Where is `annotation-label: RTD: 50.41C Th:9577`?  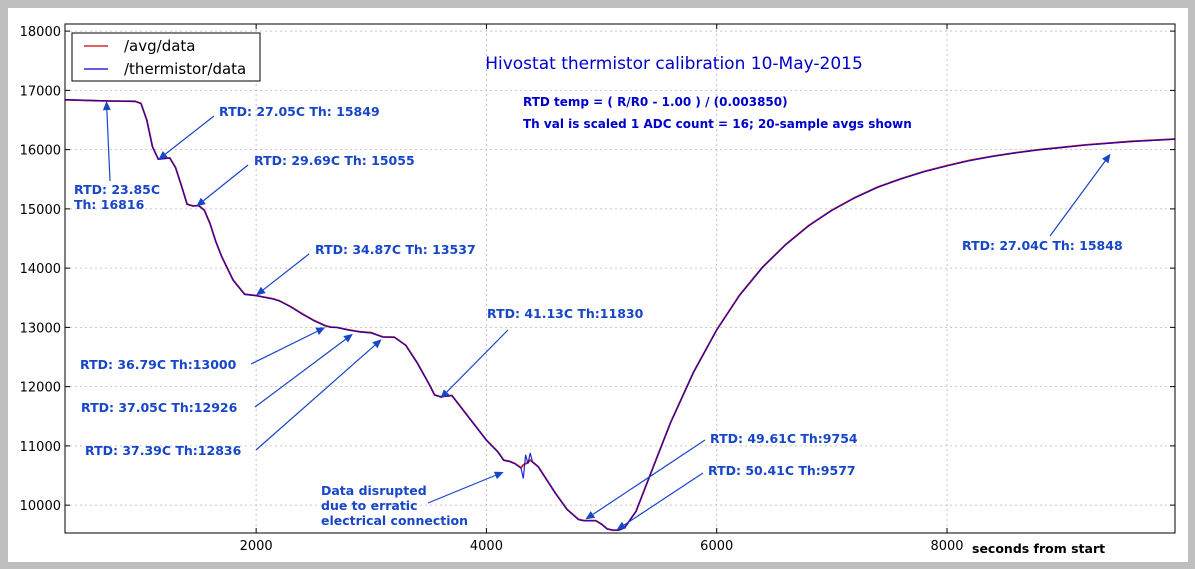
annotation-label: RTD: 50.41C Th:9577 is located at coordinates (782, 470).